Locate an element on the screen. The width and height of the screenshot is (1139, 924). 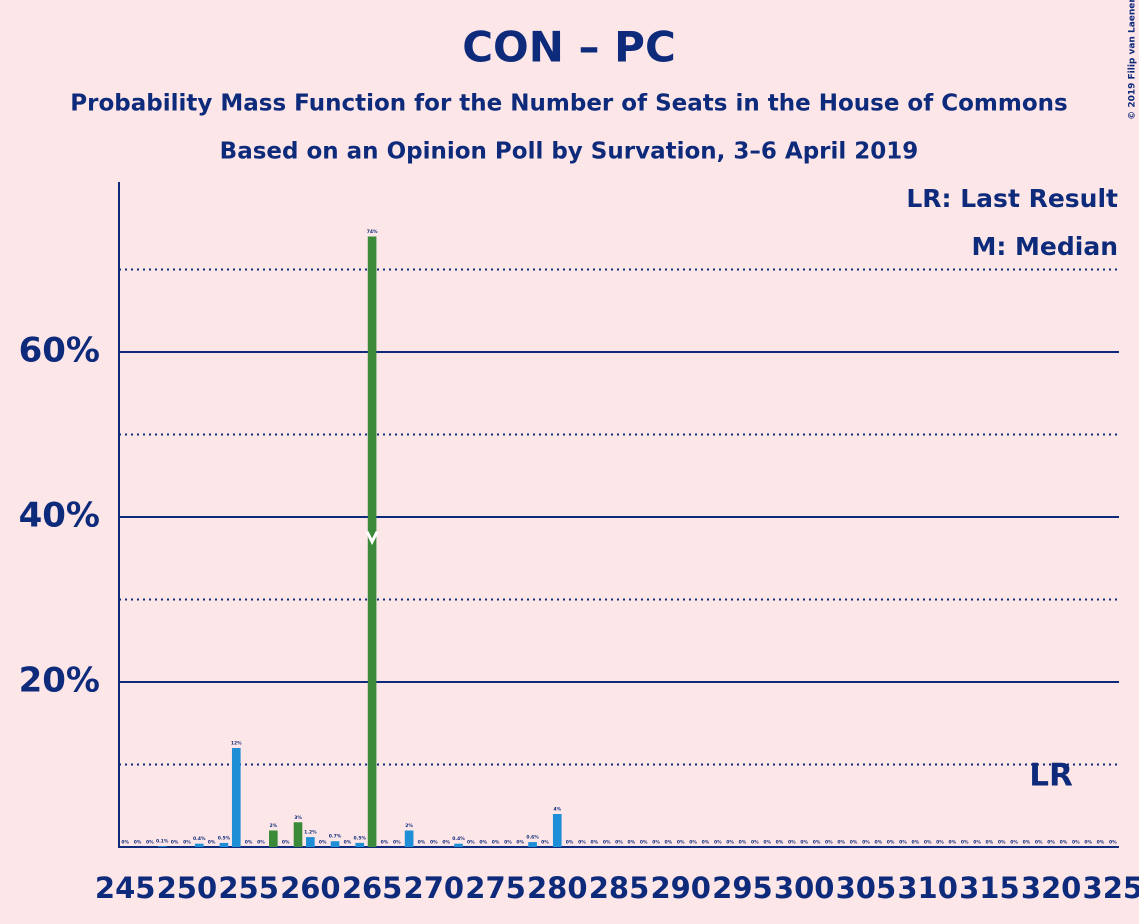
x-tick-label: 260 is located at coordinates (310, 888).